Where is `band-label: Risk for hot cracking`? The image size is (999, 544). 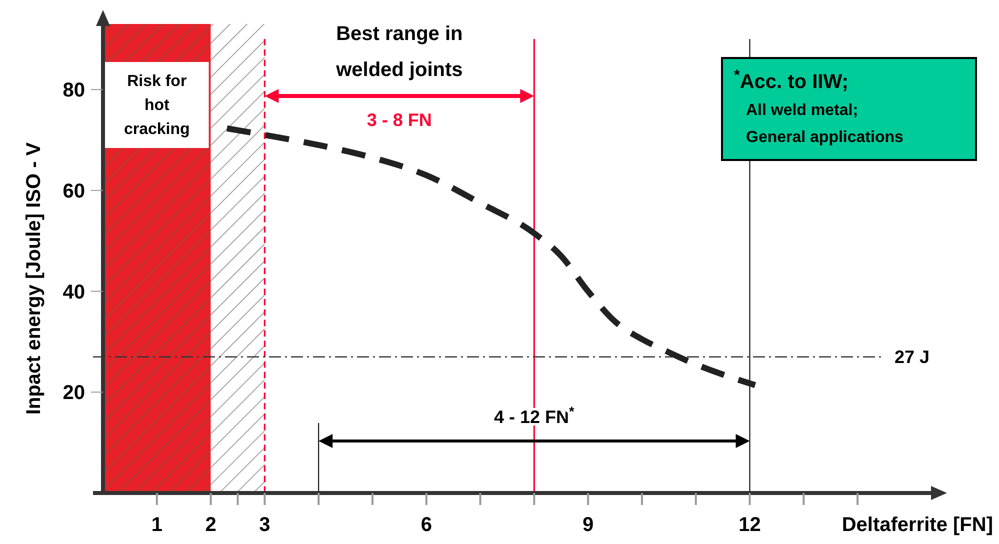 band-label: Risk for hot cracking is located at coordinates (157, 105).